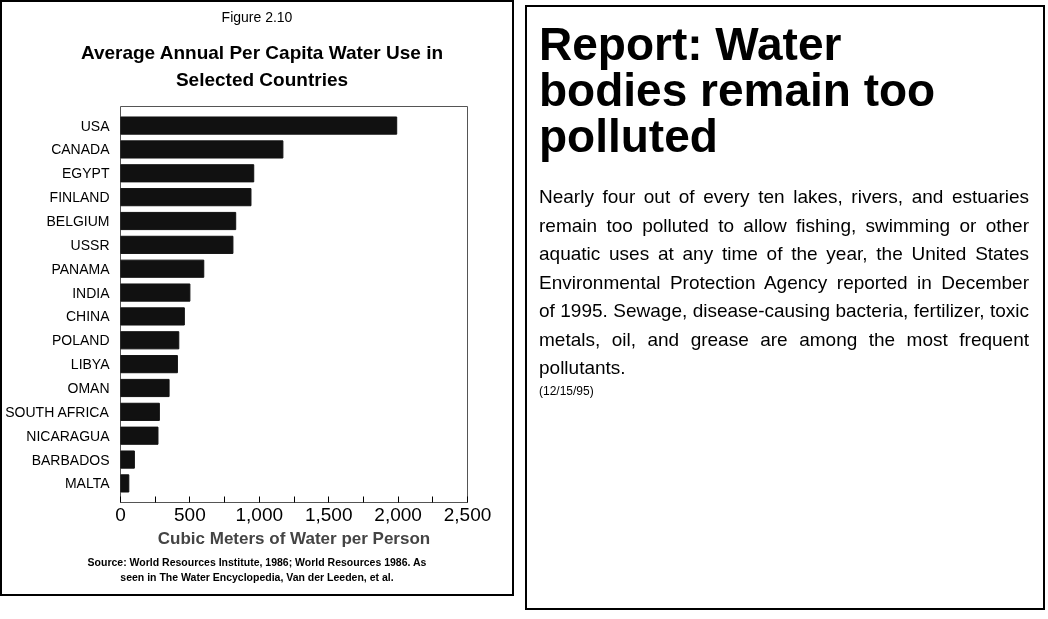  Describe the element at coordinates (566, 390) in the screenshot. I see `text: (12/15/95)` at that location.